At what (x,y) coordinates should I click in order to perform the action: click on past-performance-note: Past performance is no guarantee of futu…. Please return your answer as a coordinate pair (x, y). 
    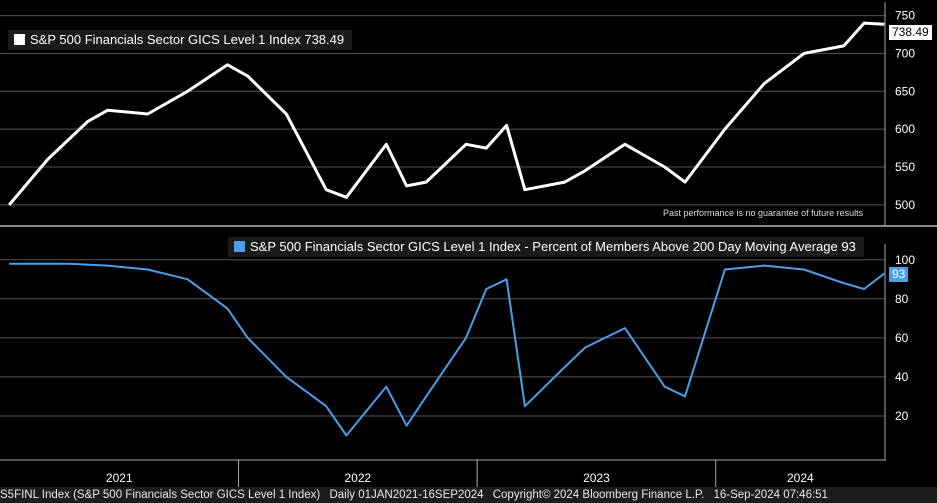
    Looking at the image, I should click on (763, 213).